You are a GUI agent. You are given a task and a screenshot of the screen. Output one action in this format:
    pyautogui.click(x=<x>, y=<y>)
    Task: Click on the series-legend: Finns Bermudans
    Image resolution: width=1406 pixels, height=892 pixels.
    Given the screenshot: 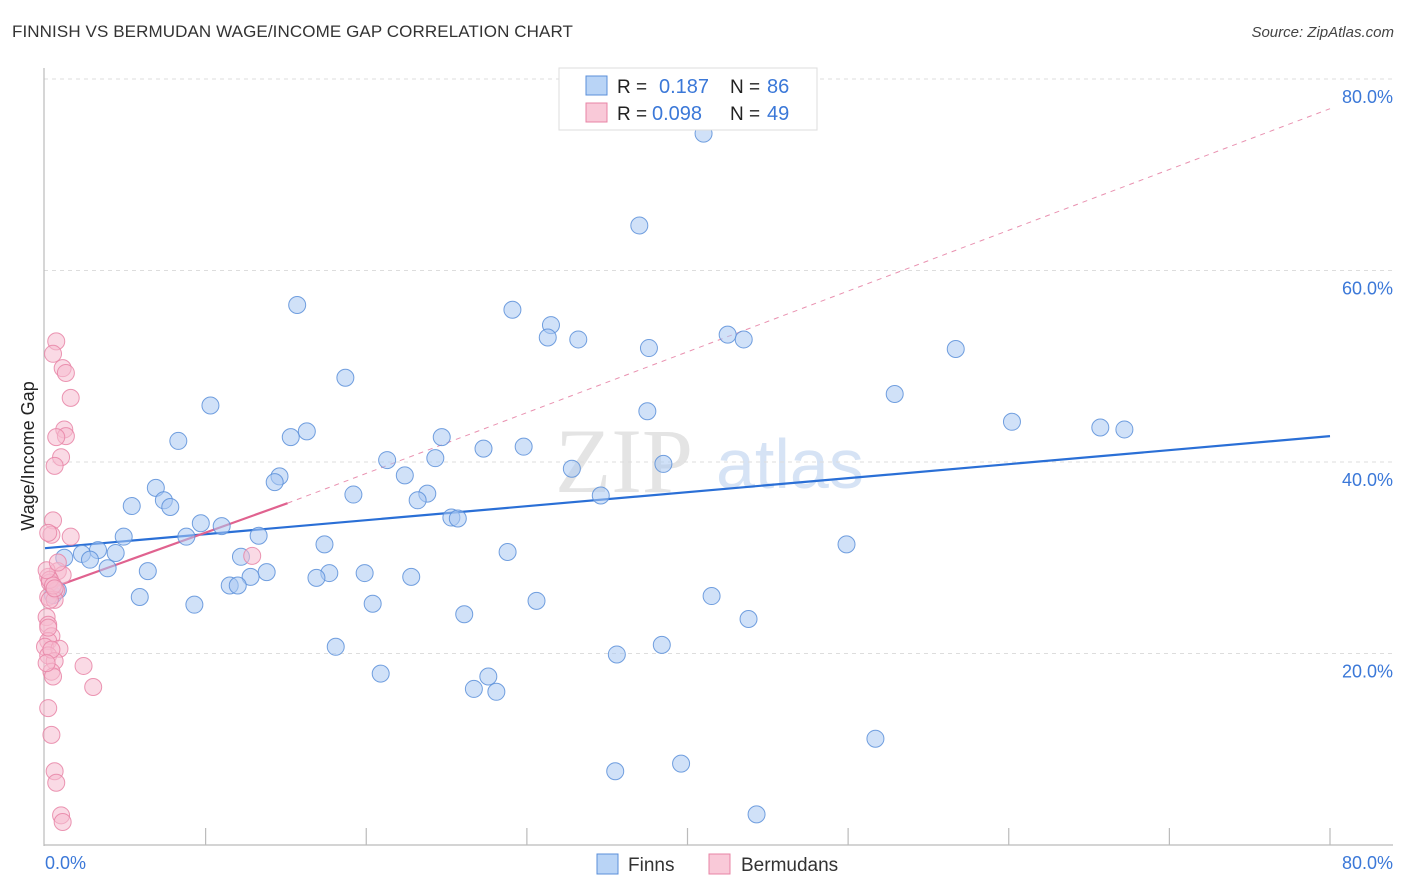 What is the action you would take?
    pyautogui.click(x=717, y=864)
    